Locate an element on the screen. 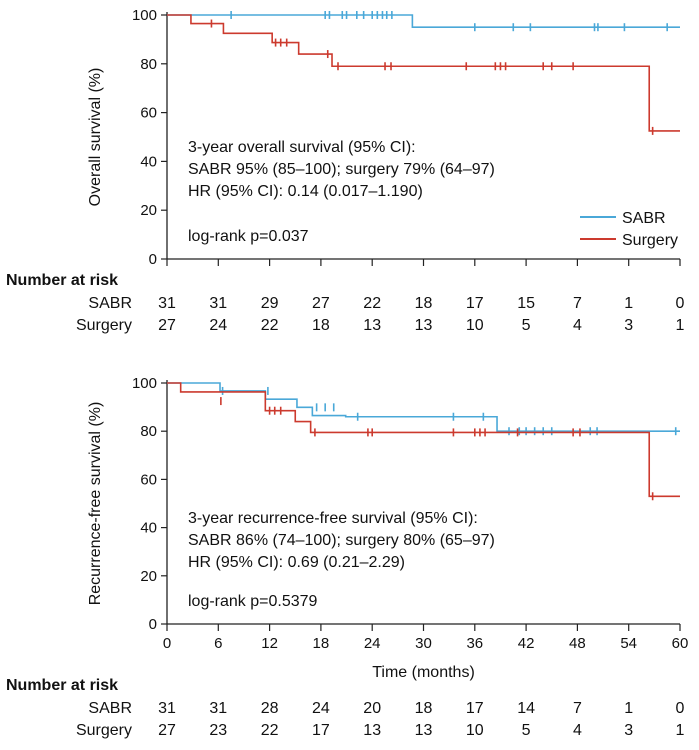 The height and width of the screenshot is (750, 699). x-tick-label: 54 is located at coordinates (628, 643).